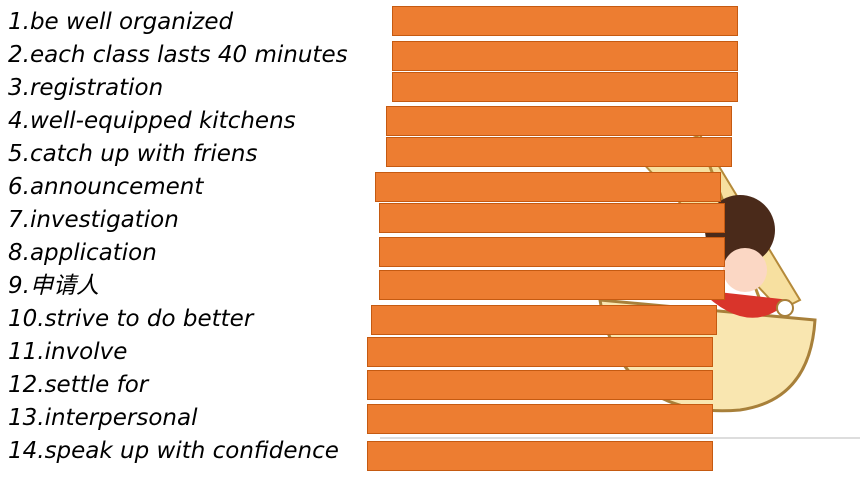 The height and width of the screenshot is (484, 860). What do you see at coordinates (785, 308) in the screenshot?
I see `rivet` at bounding box center [785, 308].